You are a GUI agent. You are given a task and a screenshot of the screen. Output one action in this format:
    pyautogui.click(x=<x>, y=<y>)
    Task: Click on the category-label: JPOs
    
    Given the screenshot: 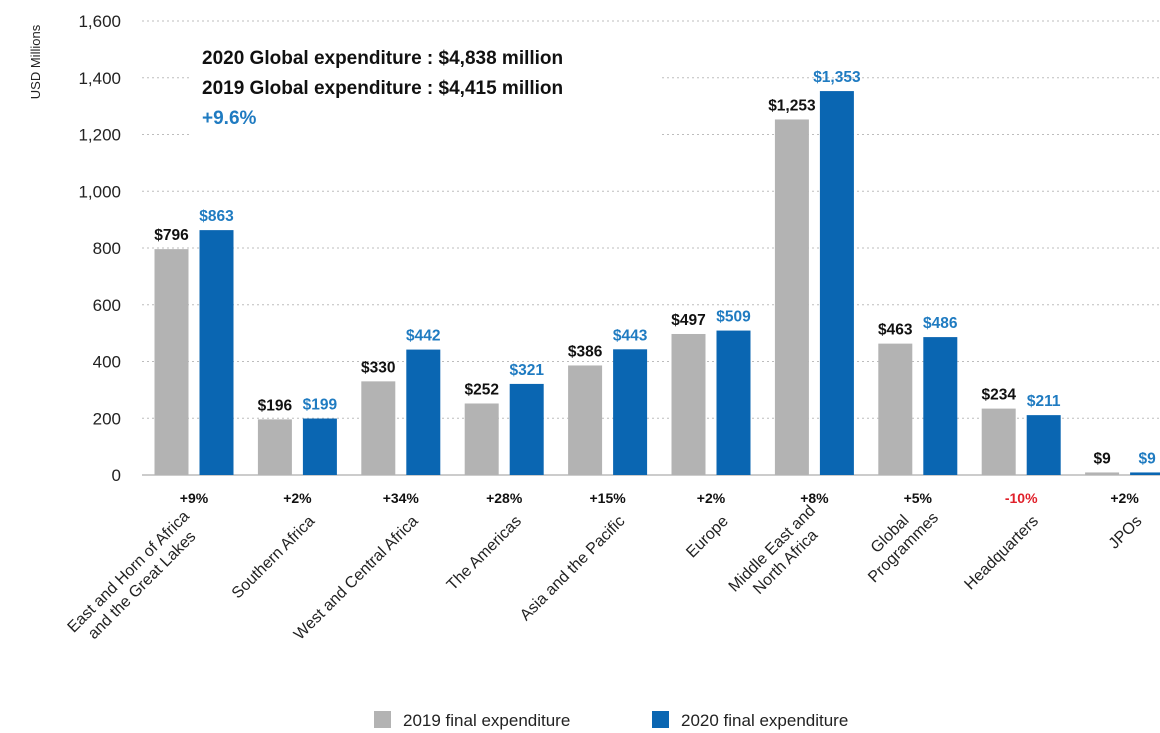 What is the action you would take?
    pyautogui.click(x=1126, y=533)
    